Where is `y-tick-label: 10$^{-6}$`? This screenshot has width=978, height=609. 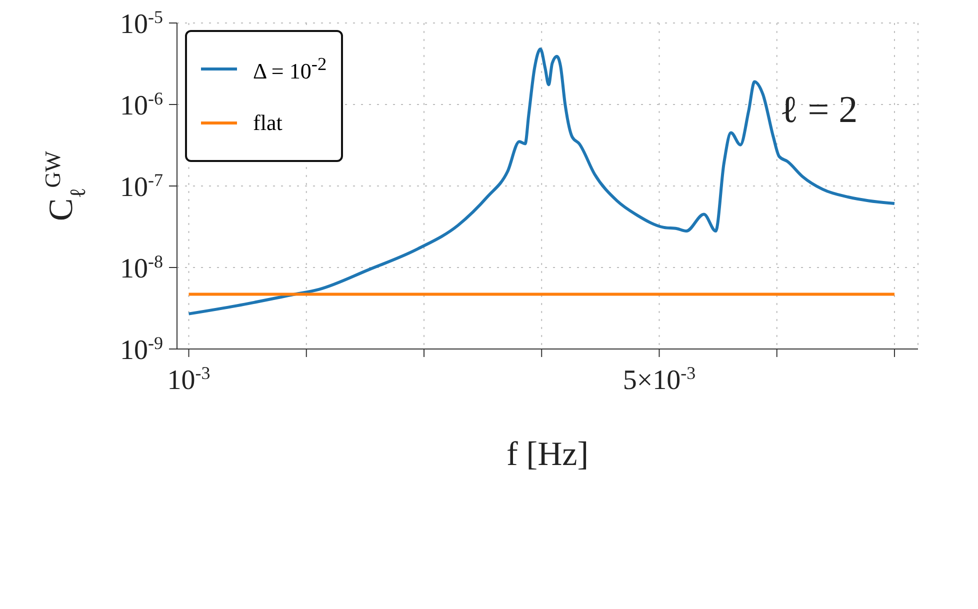 y-tick-label: 10$^{-6}$ is located at coordinates (141, 105).